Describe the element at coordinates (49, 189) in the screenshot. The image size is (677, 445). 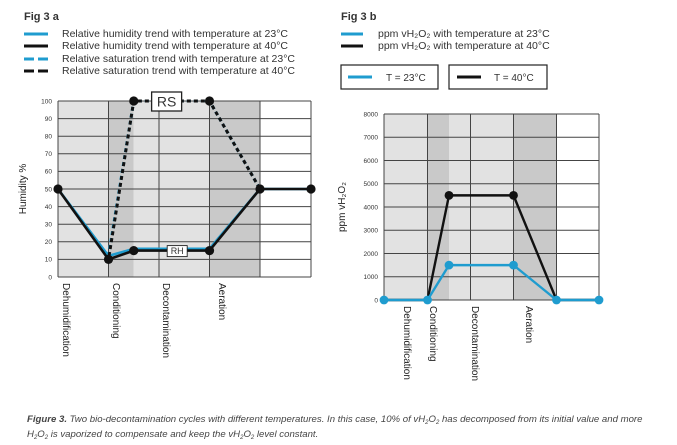
I see `y-tick-label: 50` at that location.